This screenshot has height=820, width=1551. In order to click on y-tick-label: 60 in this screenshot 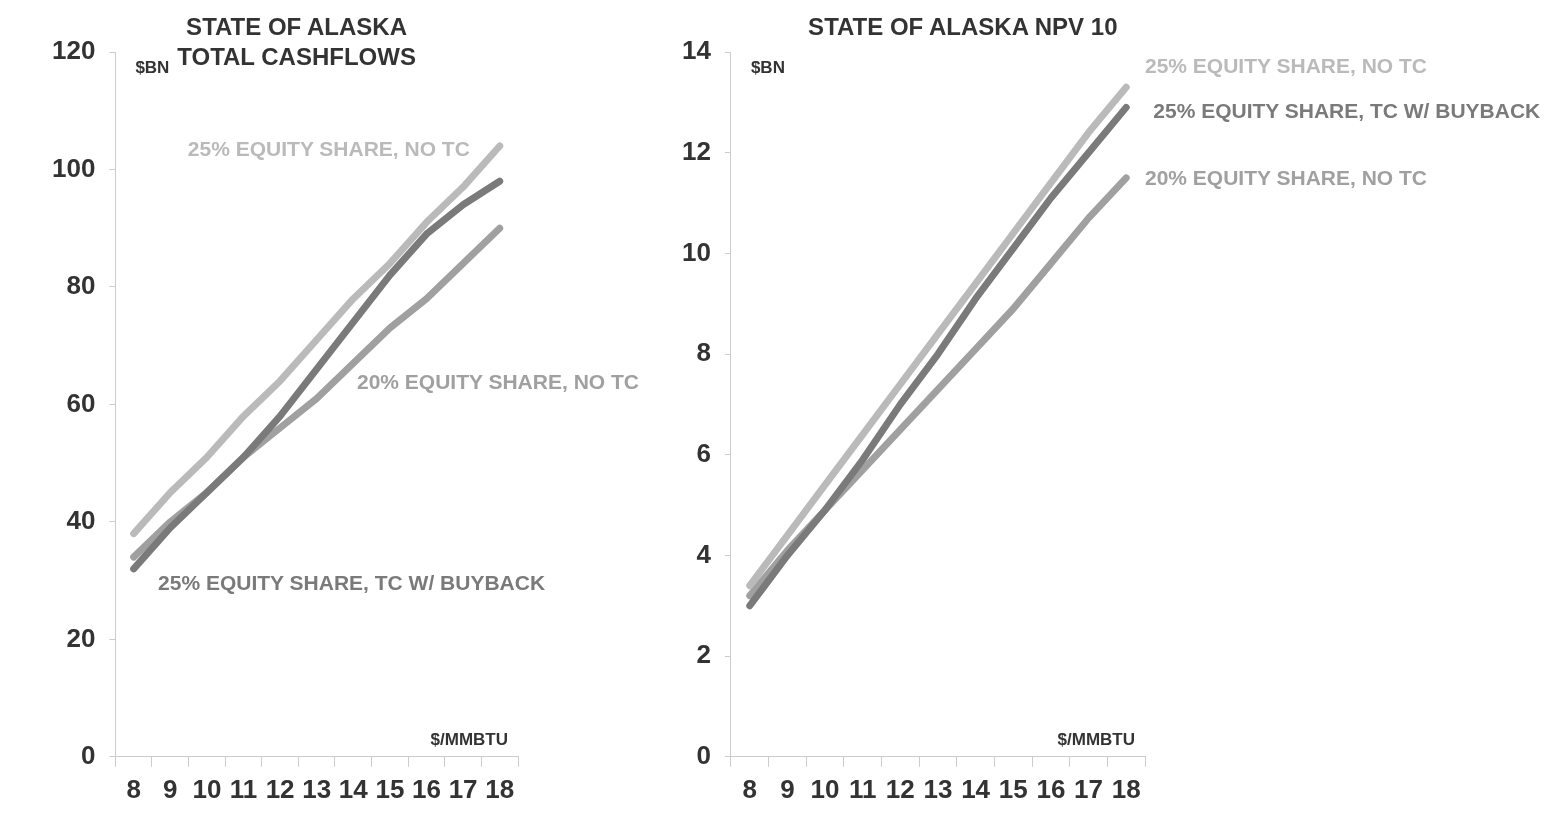, I will do `click(81, 402)`.